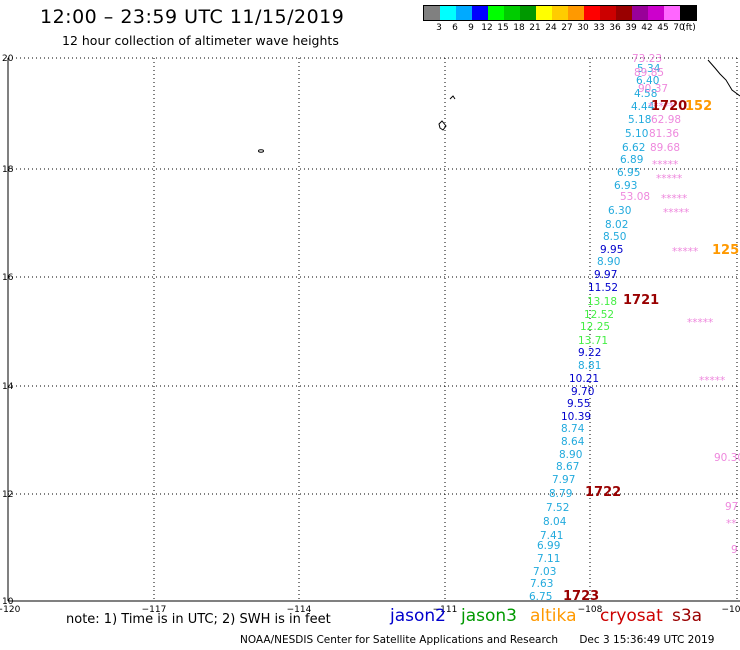 The width and height of the screenshot is (740, 650). Describe the element at coordinates (299, 610) in the screenshot. I see `longitude-label: −114` at that location.